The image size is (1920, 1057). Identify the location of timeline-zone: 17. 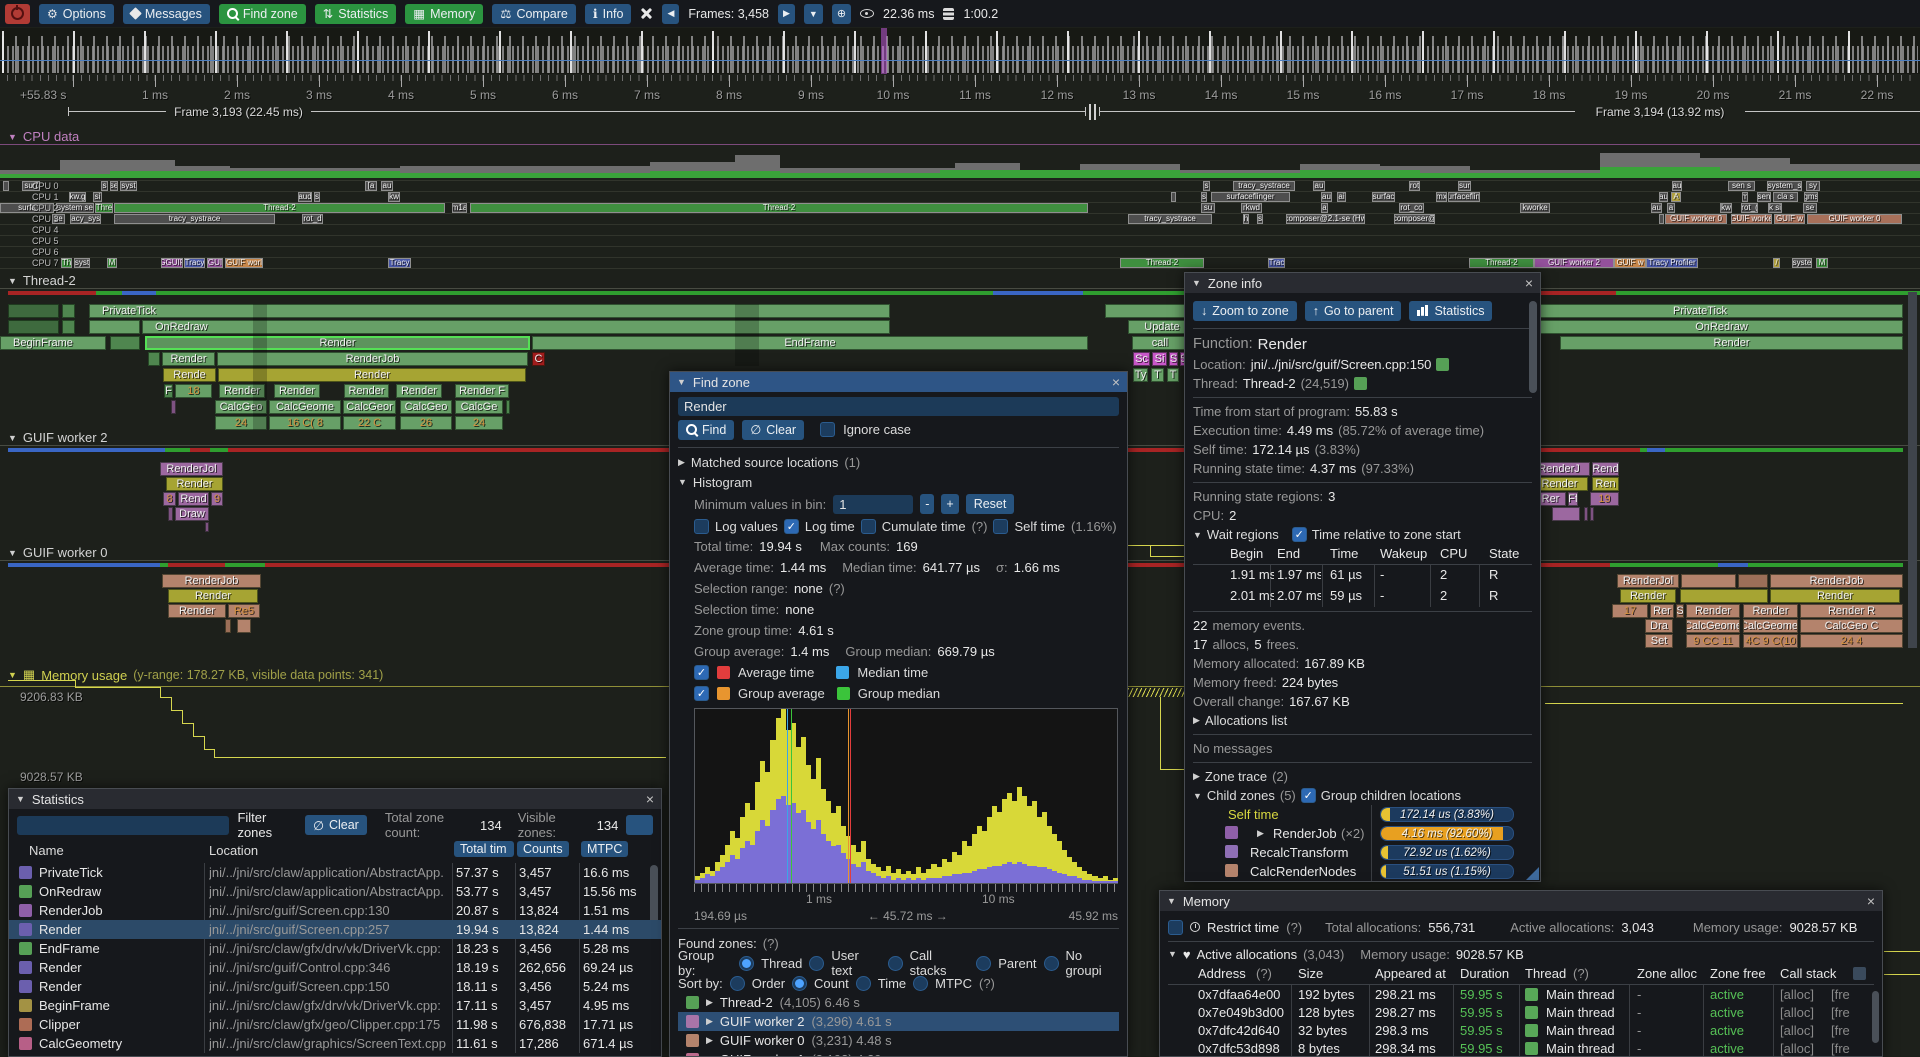
(1630, 611).